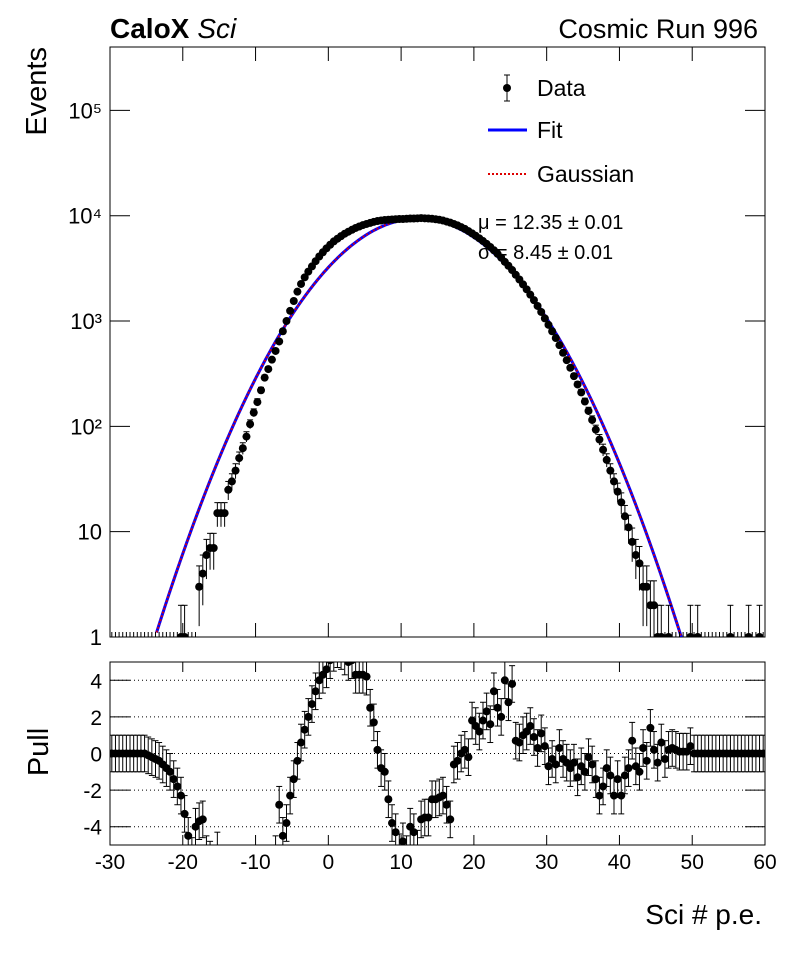 Image resolution: width=796 pixels, height=972 pixels. Describe the element at coordinates (183, 862) in the screenshot. I see `x-tick-label: -20` at that location.